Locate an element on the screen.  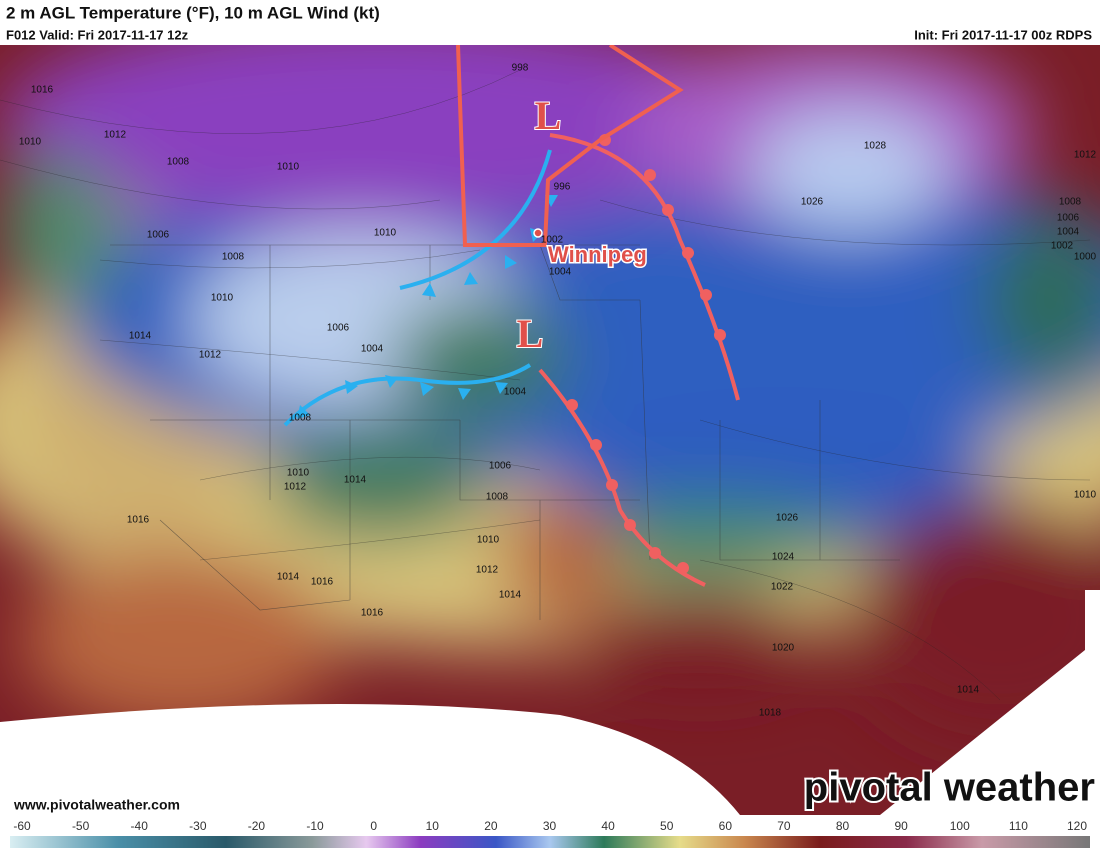
colorbar is located at coordinates (550, 842).